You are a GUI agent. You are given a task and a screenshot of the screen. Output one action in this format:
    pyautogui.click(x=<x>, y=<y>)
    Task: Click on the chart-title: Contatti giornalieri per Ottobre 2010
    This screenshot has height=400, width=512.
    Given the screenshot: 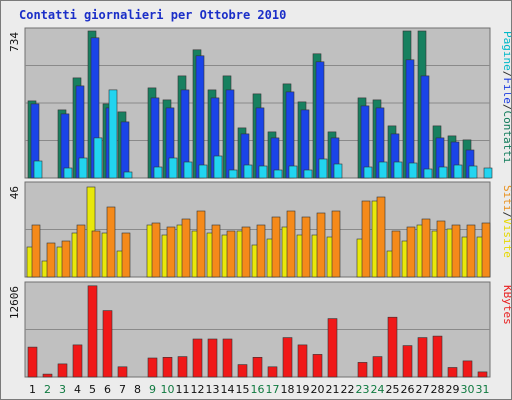 What is the action you would take?
    pyautogui.click(x=153, y=15)
    